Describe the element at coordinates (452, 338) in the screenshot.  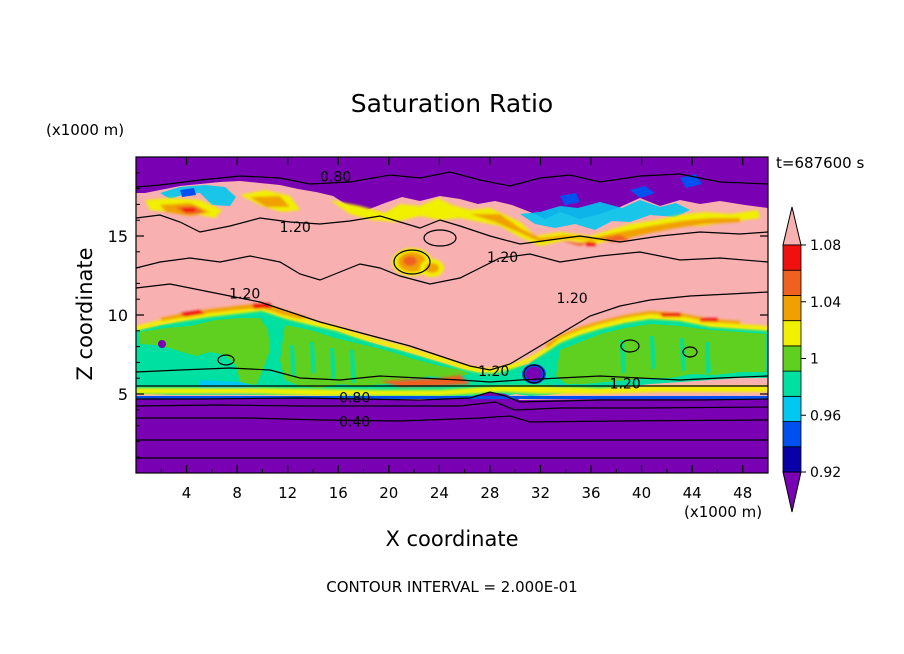
I see `field-cloud-top-edge` at that location.